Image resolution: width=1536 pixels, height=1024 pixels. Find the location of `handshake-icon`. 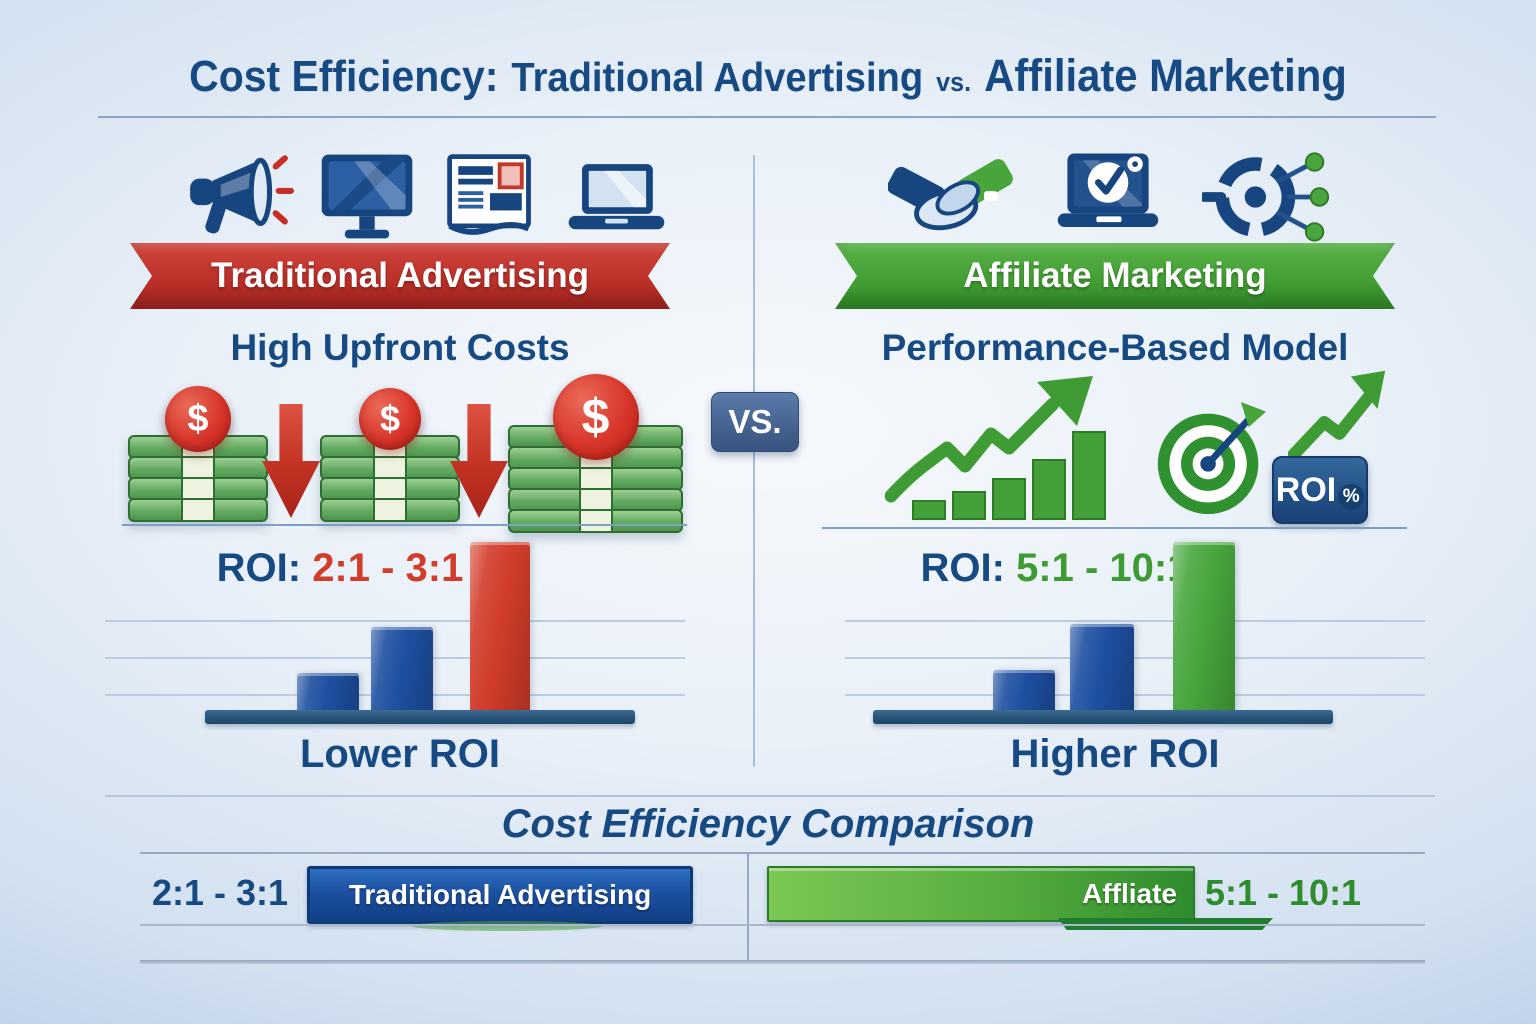

handshake-icon is located at coordinates (950, 195).